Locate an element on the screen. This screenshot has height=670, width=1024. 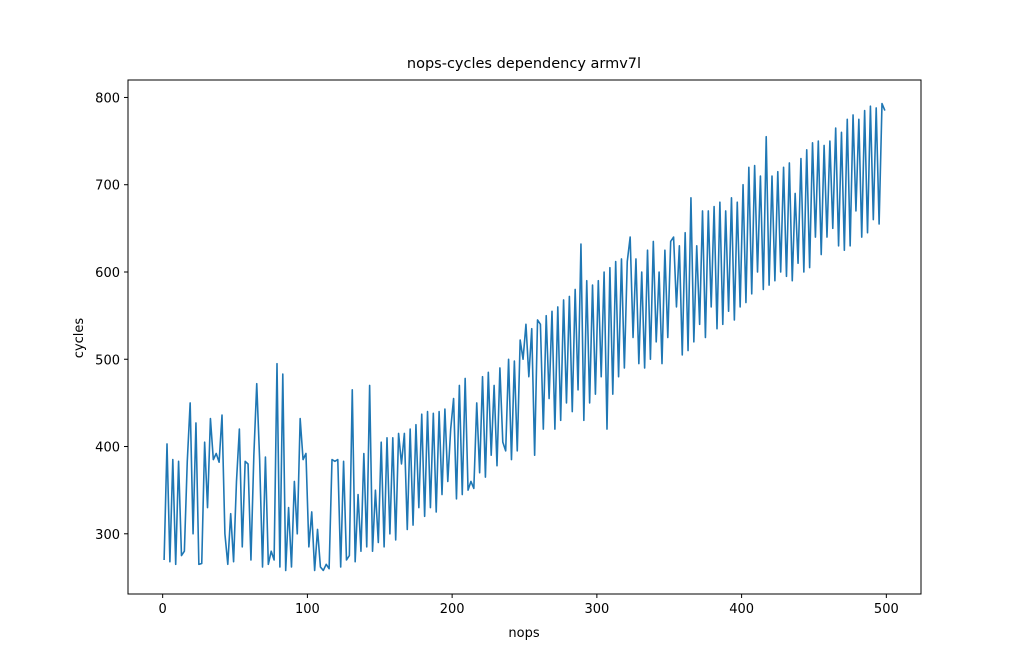
y-tick-label: 400 is located at coordinates (107, 448).